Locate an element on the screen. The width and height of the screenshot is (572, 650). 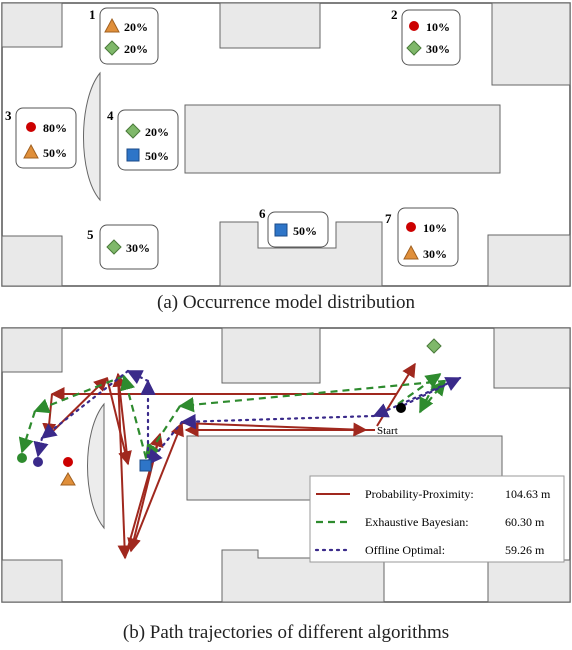
start-marker is located at coordinates (401, 408).